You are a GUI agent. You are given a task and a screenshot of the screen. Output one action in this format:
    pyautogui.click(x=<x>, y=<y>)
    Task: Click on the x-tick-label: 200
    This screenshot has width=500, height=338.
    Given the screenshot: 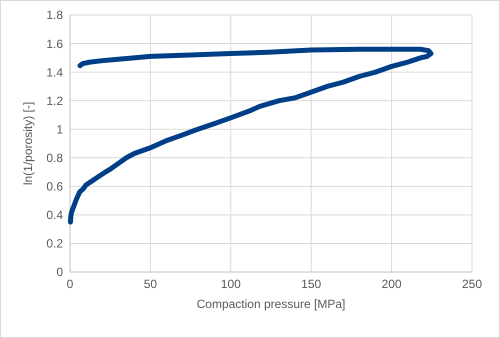 What is the action you would take?
    pyautogui.click(x=392, y=284)
    